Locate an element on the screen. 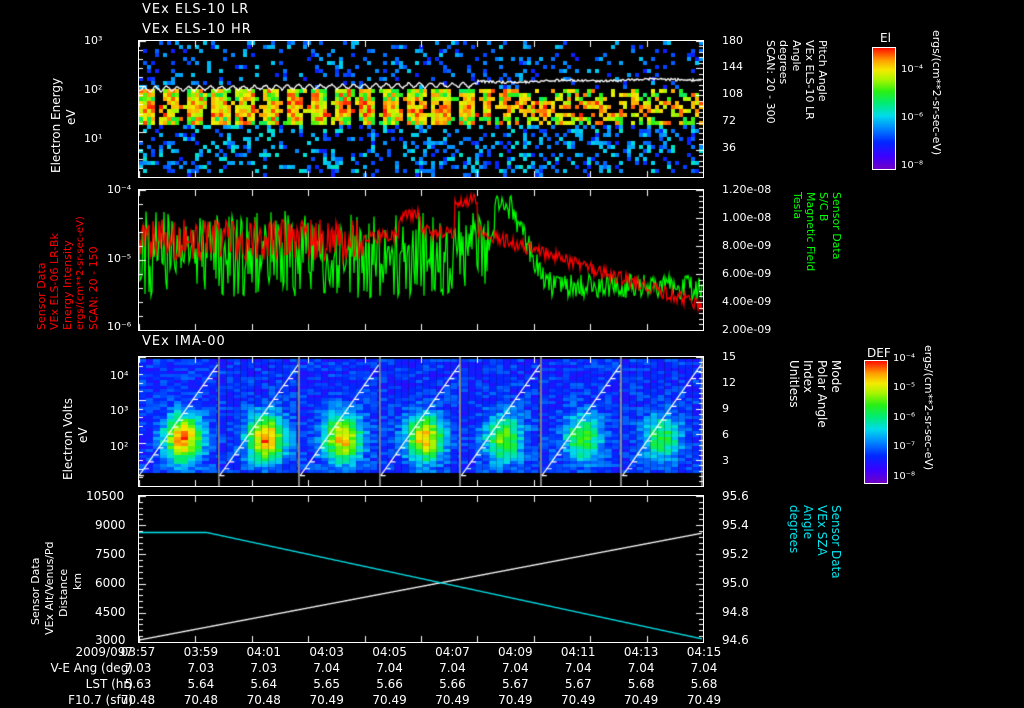  bottom-row-label-0: 2009/097 is located at coordinates (104, 652).